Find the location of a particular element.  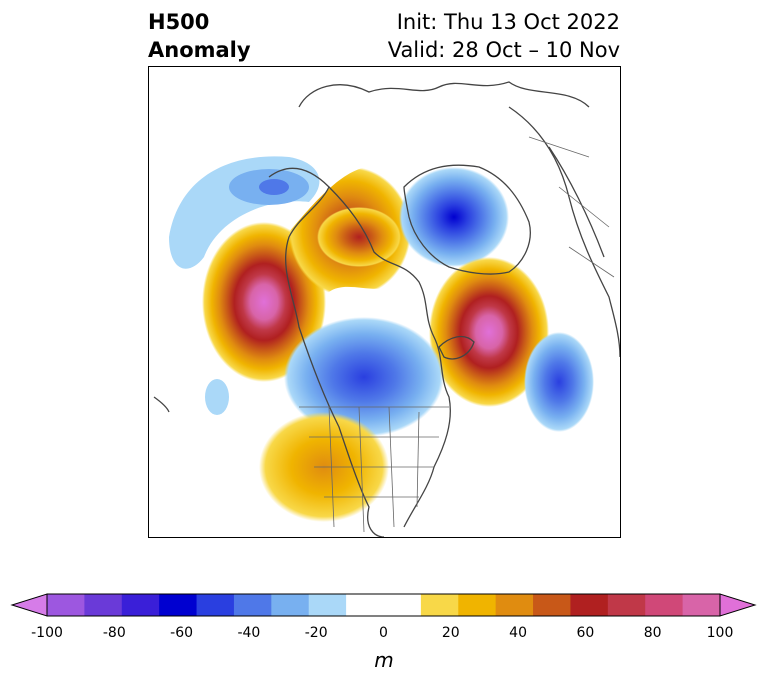

init-label: Init: Thu 13 Oct 2022 is located at coordinates (508, 22).